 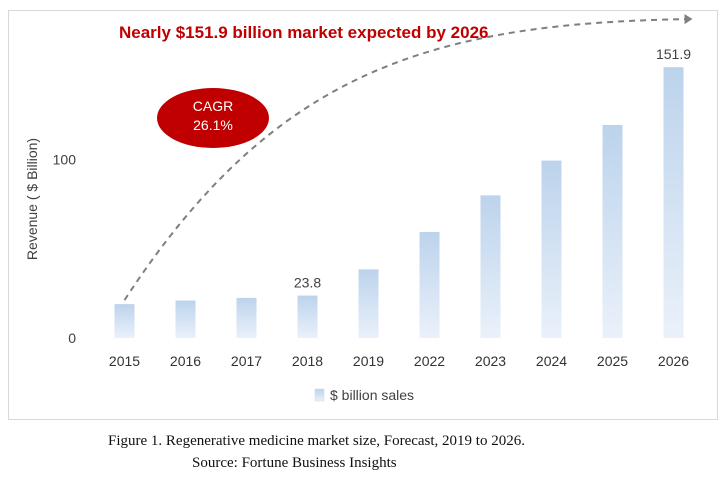 I want to click on x-tick-label: 2022, so click(x=429, y=361).